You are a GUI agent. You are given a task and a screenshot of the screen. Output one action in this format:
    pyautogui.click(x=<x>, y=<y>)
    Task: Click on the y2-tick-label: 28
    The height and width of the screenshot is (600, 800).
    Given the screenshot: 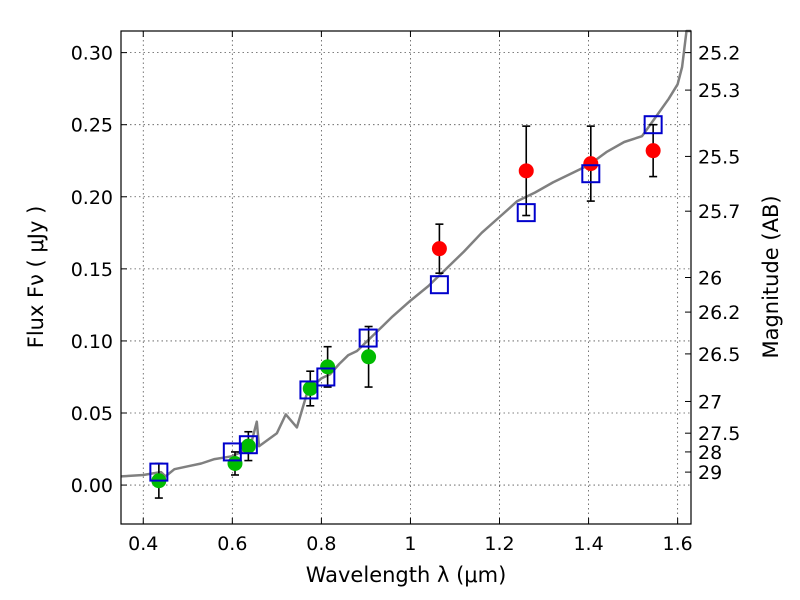 What is the action you would take?
    pyautogui.click(x=710, y=453)
    